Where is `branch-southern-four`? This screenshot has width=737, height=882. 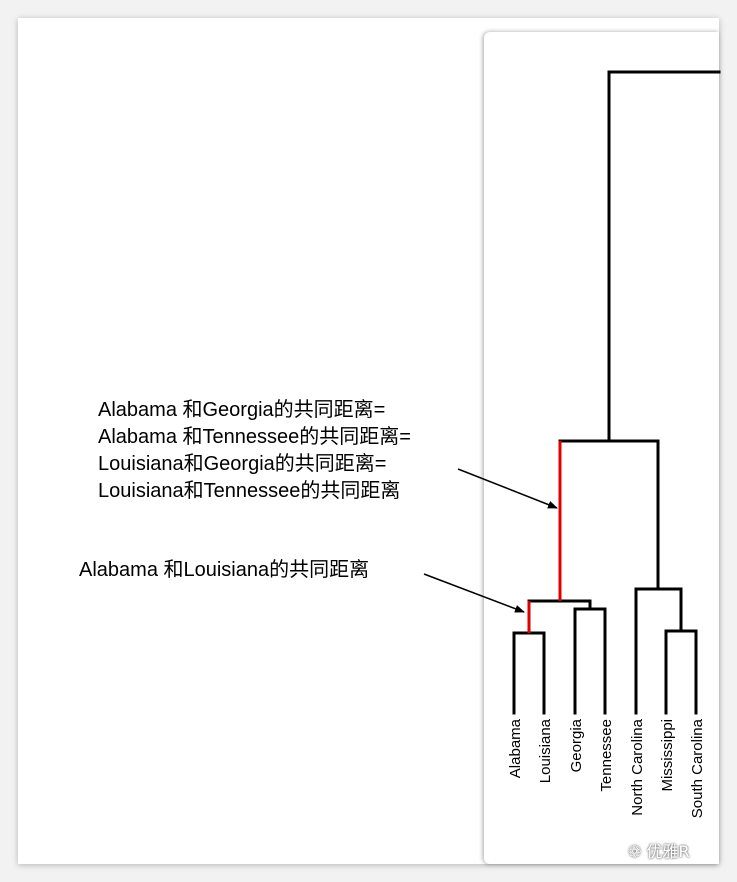 branch-southern-four is located at coordinates (559, 617).